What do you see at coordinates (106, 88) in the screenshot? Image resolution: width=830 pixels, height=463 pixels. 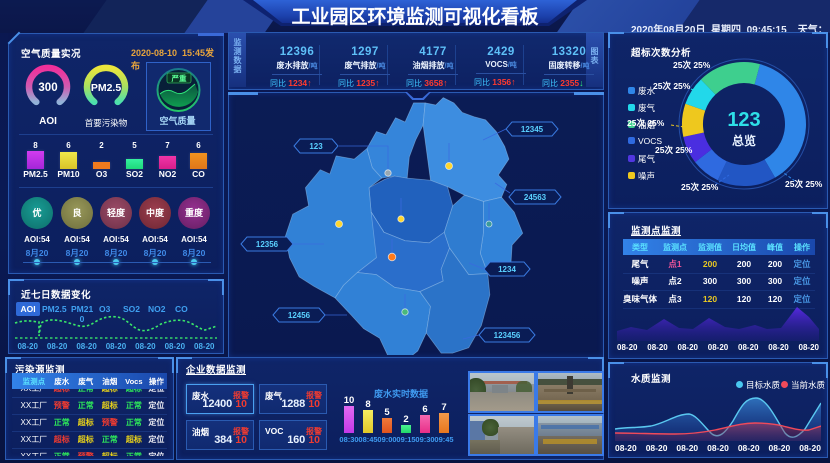 I see `svg-text: PM2.5` at bounding box center [106, 88].